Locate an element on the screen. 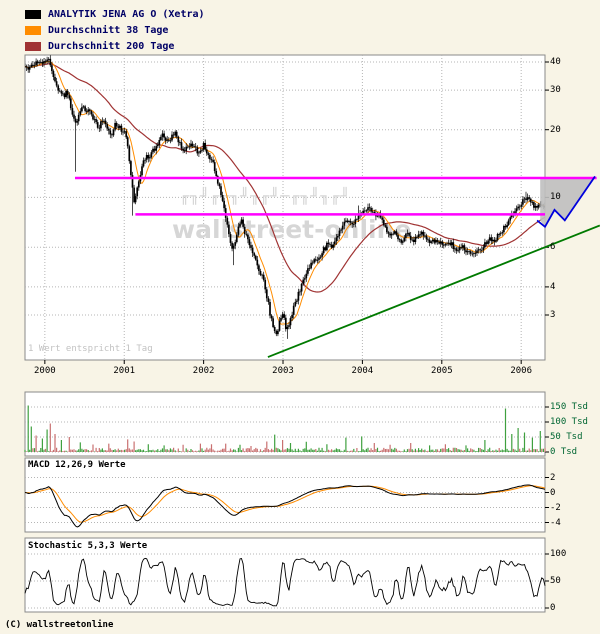  legend-label: Durchschnitt 38 Tage is located at coordinates (108, 30).